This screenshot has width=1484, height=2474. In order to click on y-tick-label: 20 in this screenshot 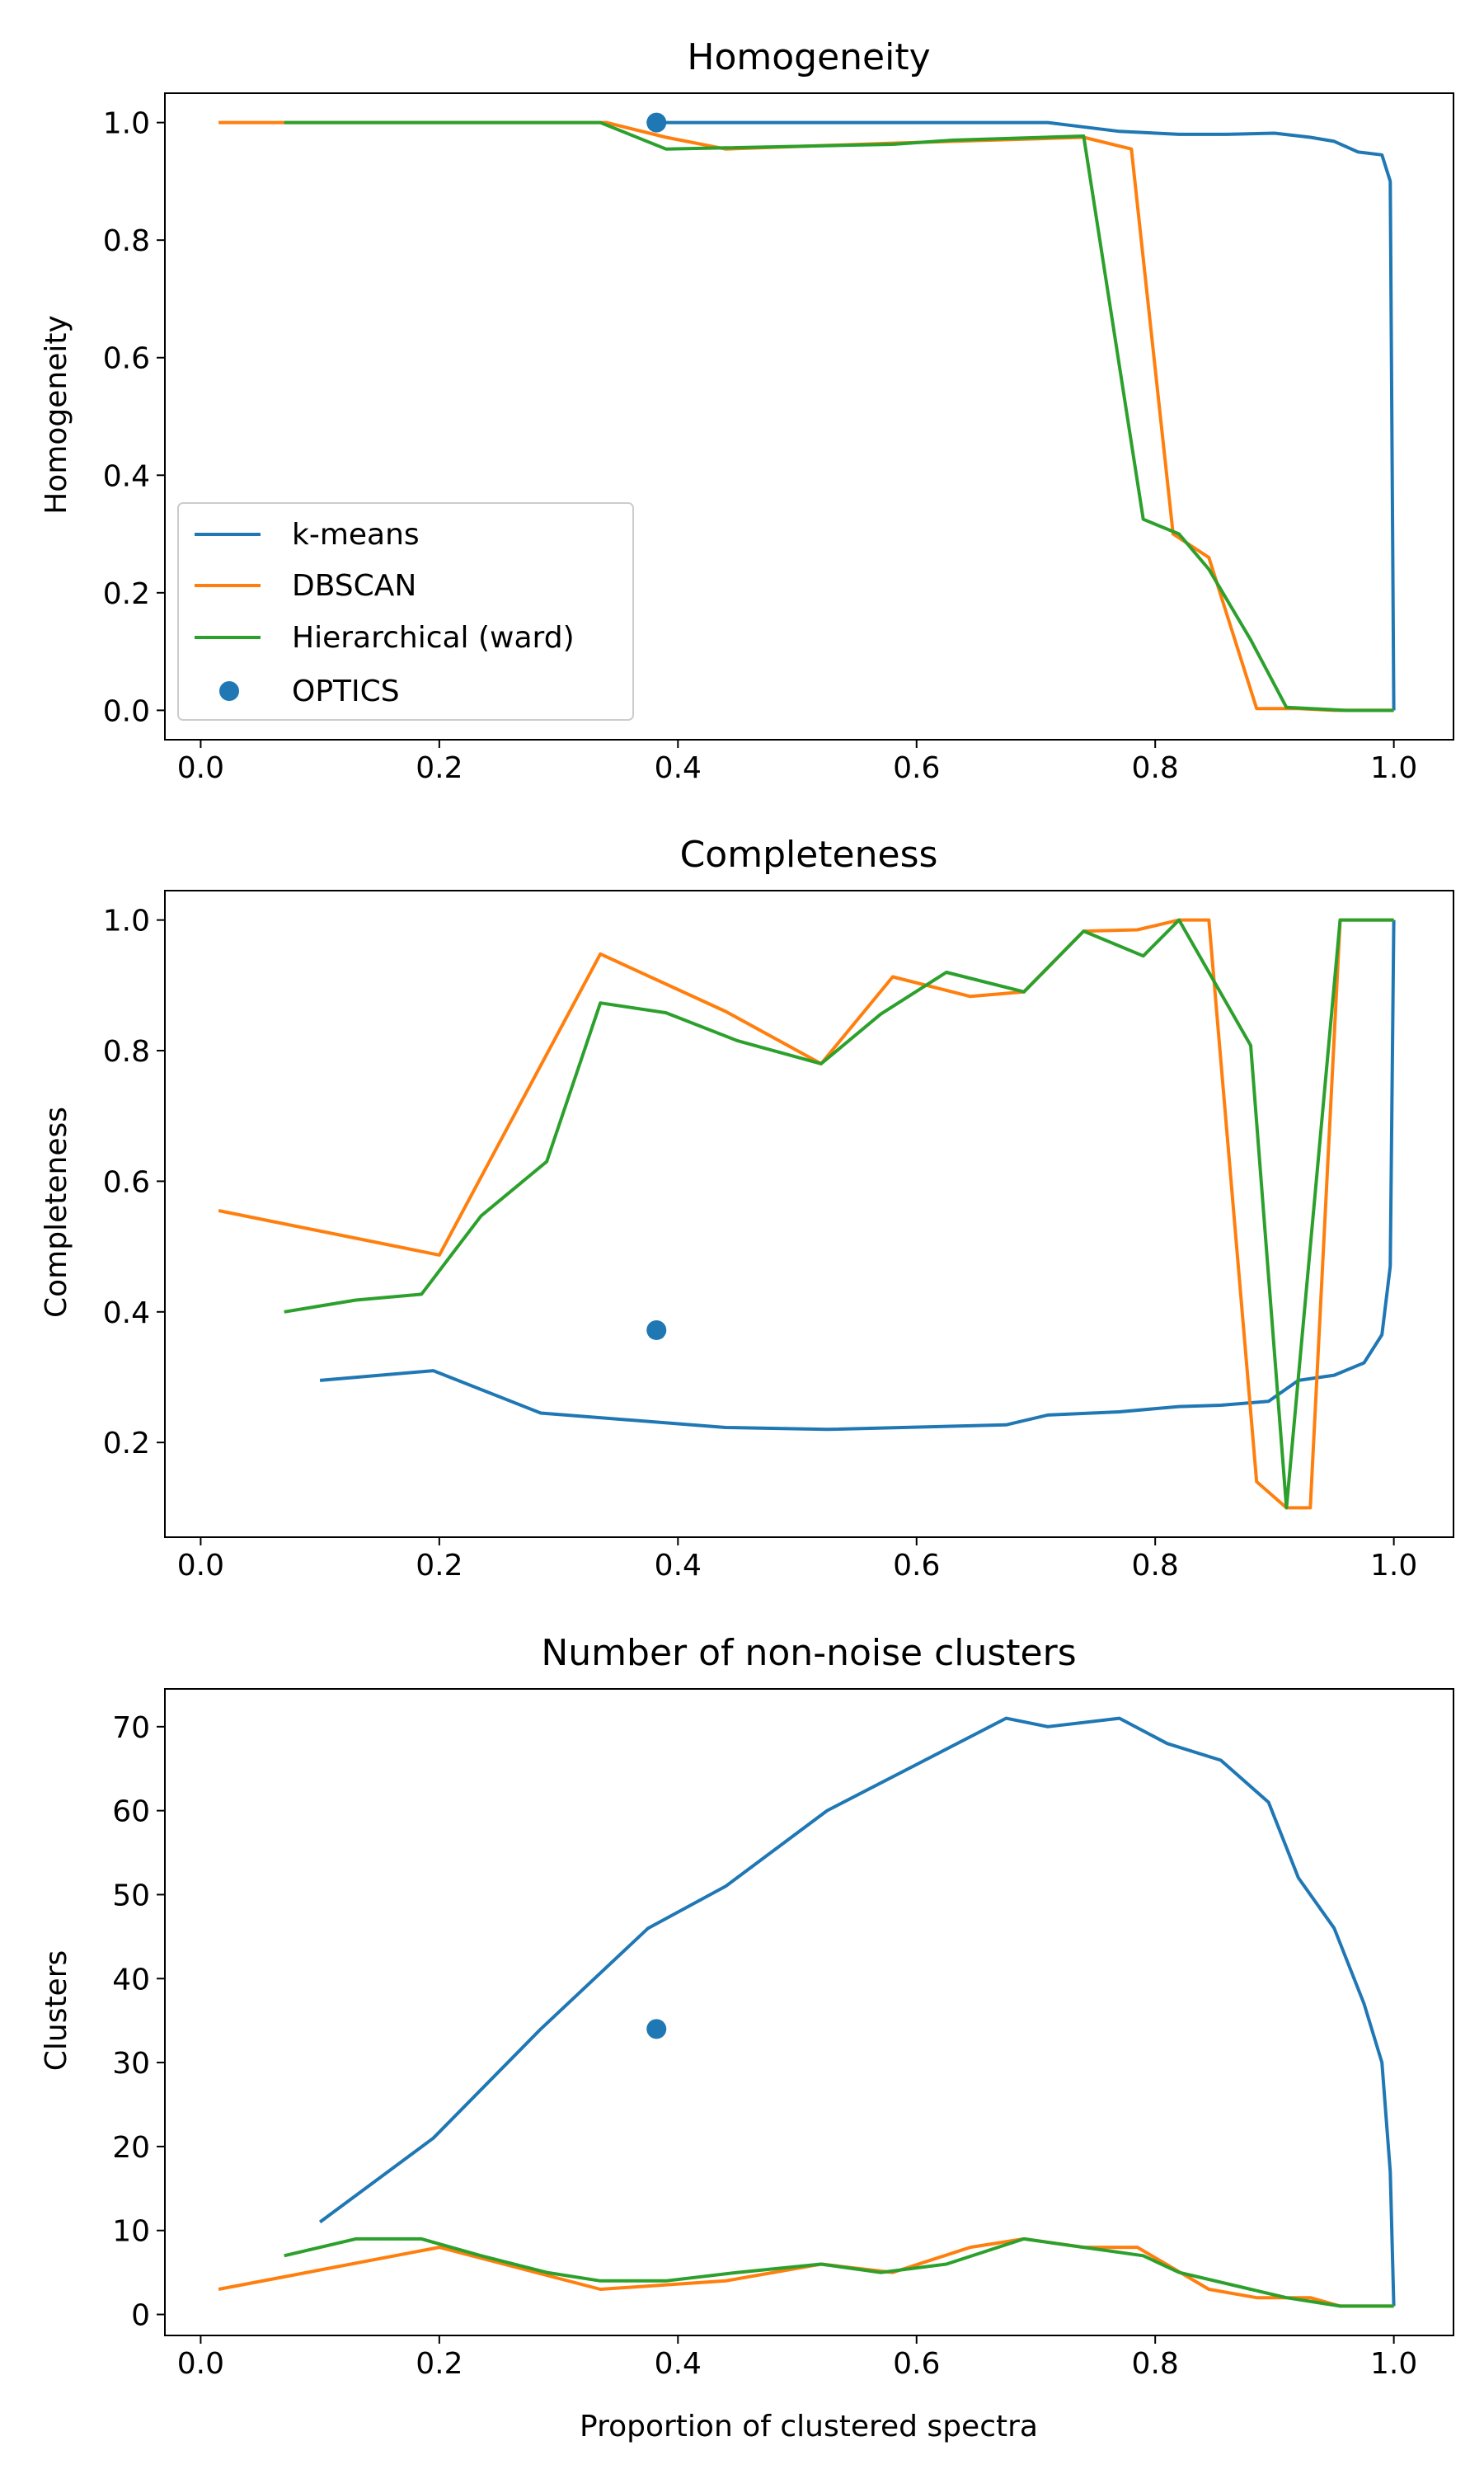, I will do `click(131, 2148)`.